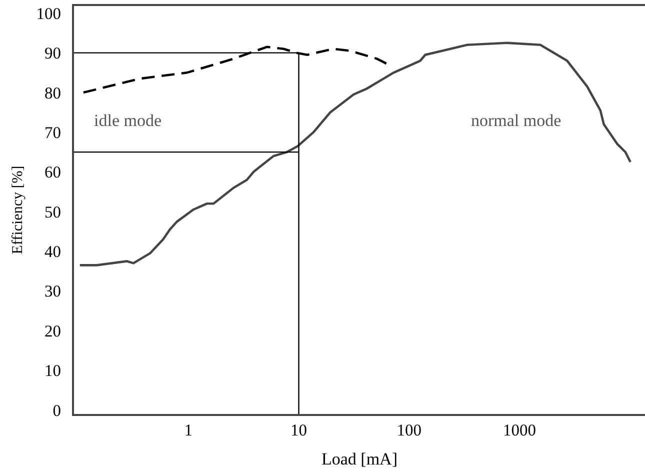 The image size is (645, 476). Describe the element at coordinates (52, 53) in the screenshot. I see `y-tick-label: 90` at that location.